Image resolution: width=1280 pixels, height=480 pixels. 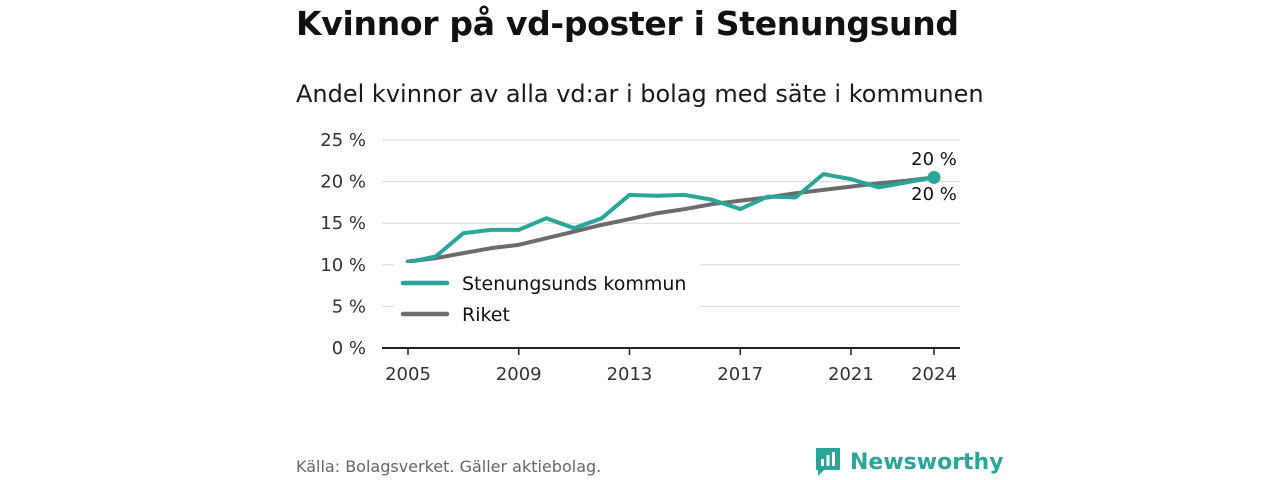 I want to click on legend-background, so click(x=547, y=297).